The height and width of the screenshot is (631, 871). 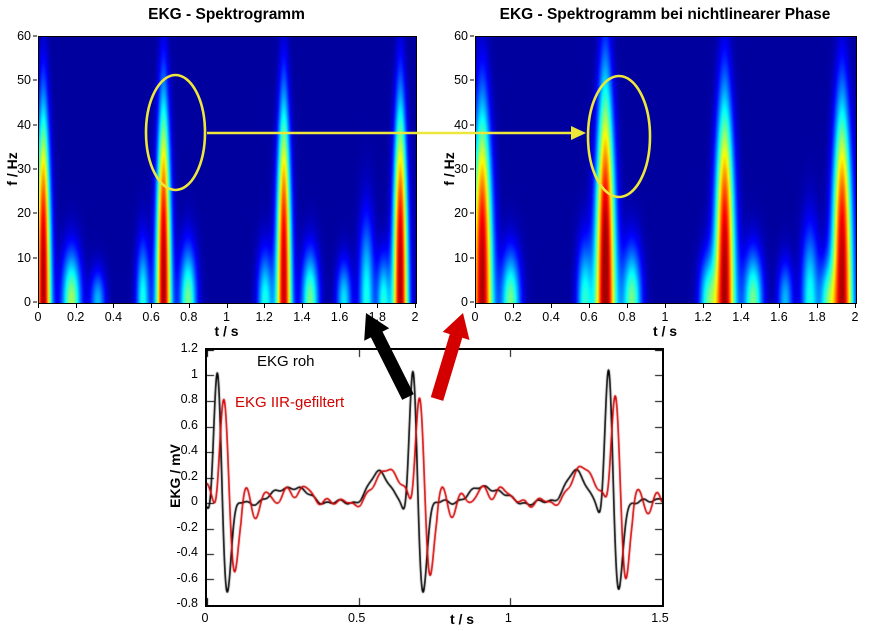 What do you see at coordinates (226, 14) in the screenshot?
I see `left-spectrogram-title: EKG - Spektrogramm` at bounding box center [226, 14].